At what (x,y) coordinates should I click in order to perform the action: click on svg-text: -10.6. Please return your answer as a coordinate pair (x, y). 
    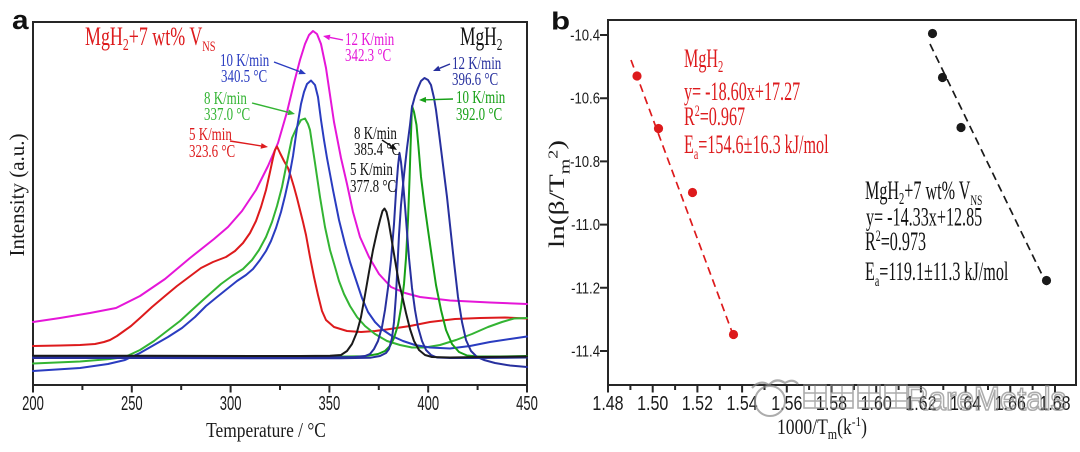
    Looking at the image, I should click on (585, 99).